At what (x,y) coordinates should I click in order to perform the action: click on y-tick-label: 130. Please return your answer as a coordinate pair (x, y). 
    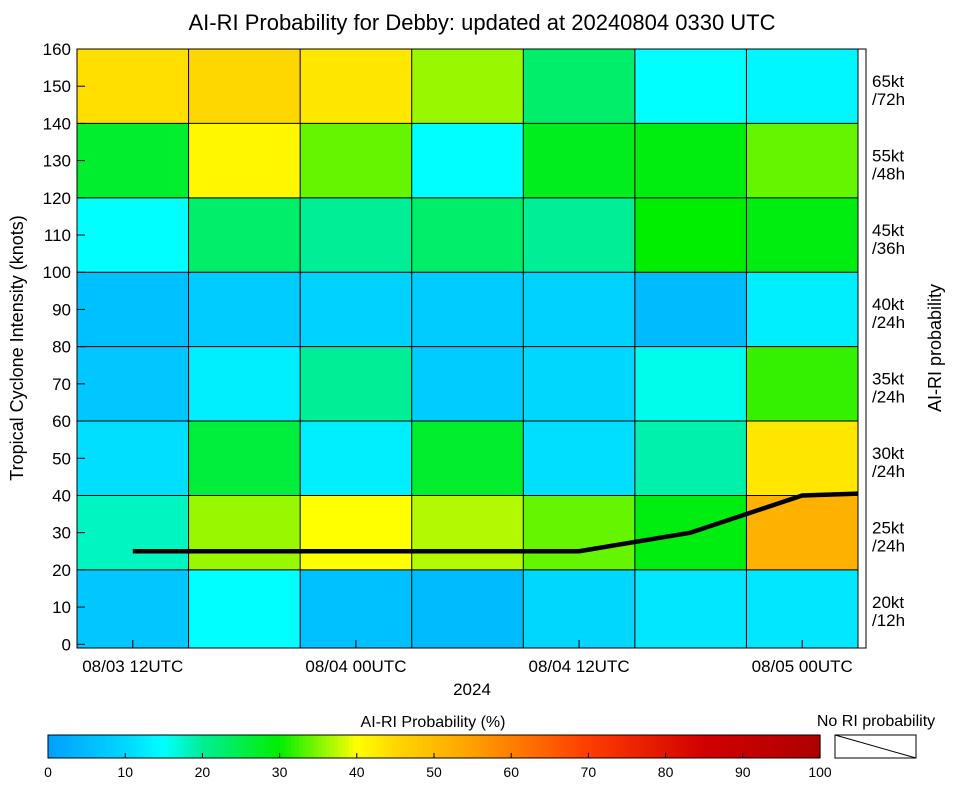
    Looking at the image, I should click on (57, 161).